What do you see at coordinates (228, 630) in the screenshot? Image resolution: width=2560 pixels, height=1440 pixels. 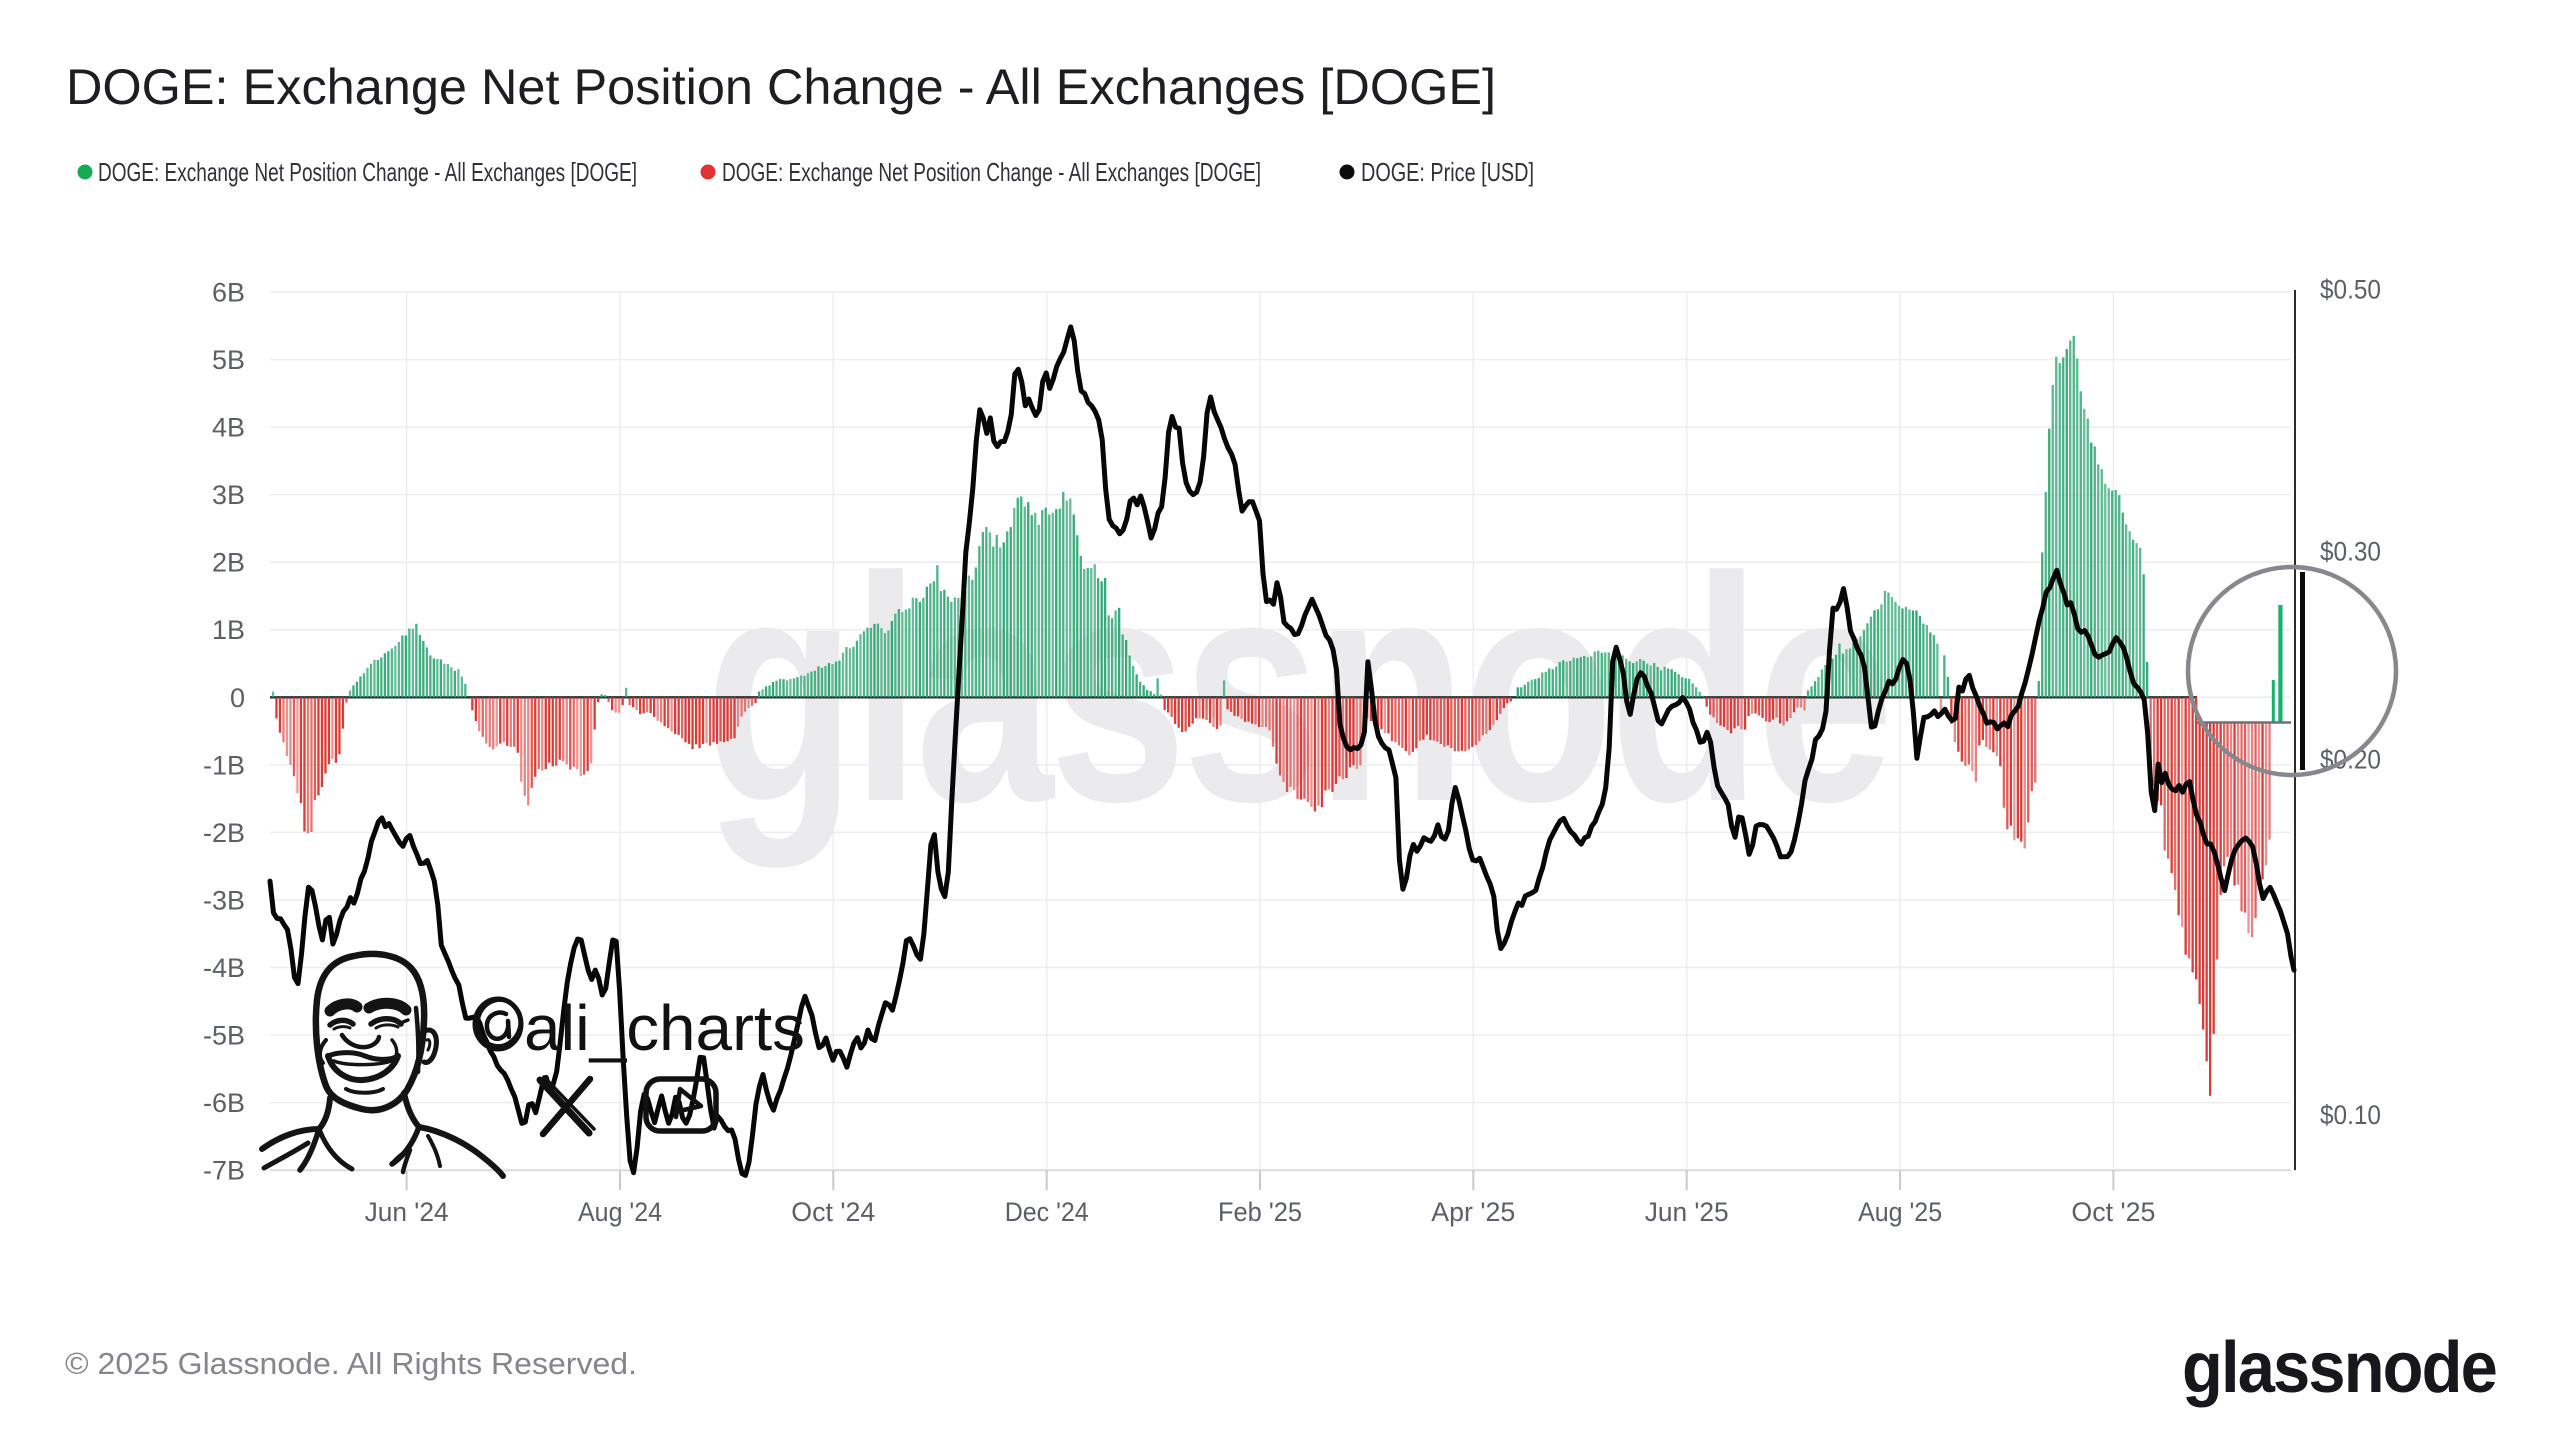 I see `svg-text: 1B` at bounding box center [228, 630].